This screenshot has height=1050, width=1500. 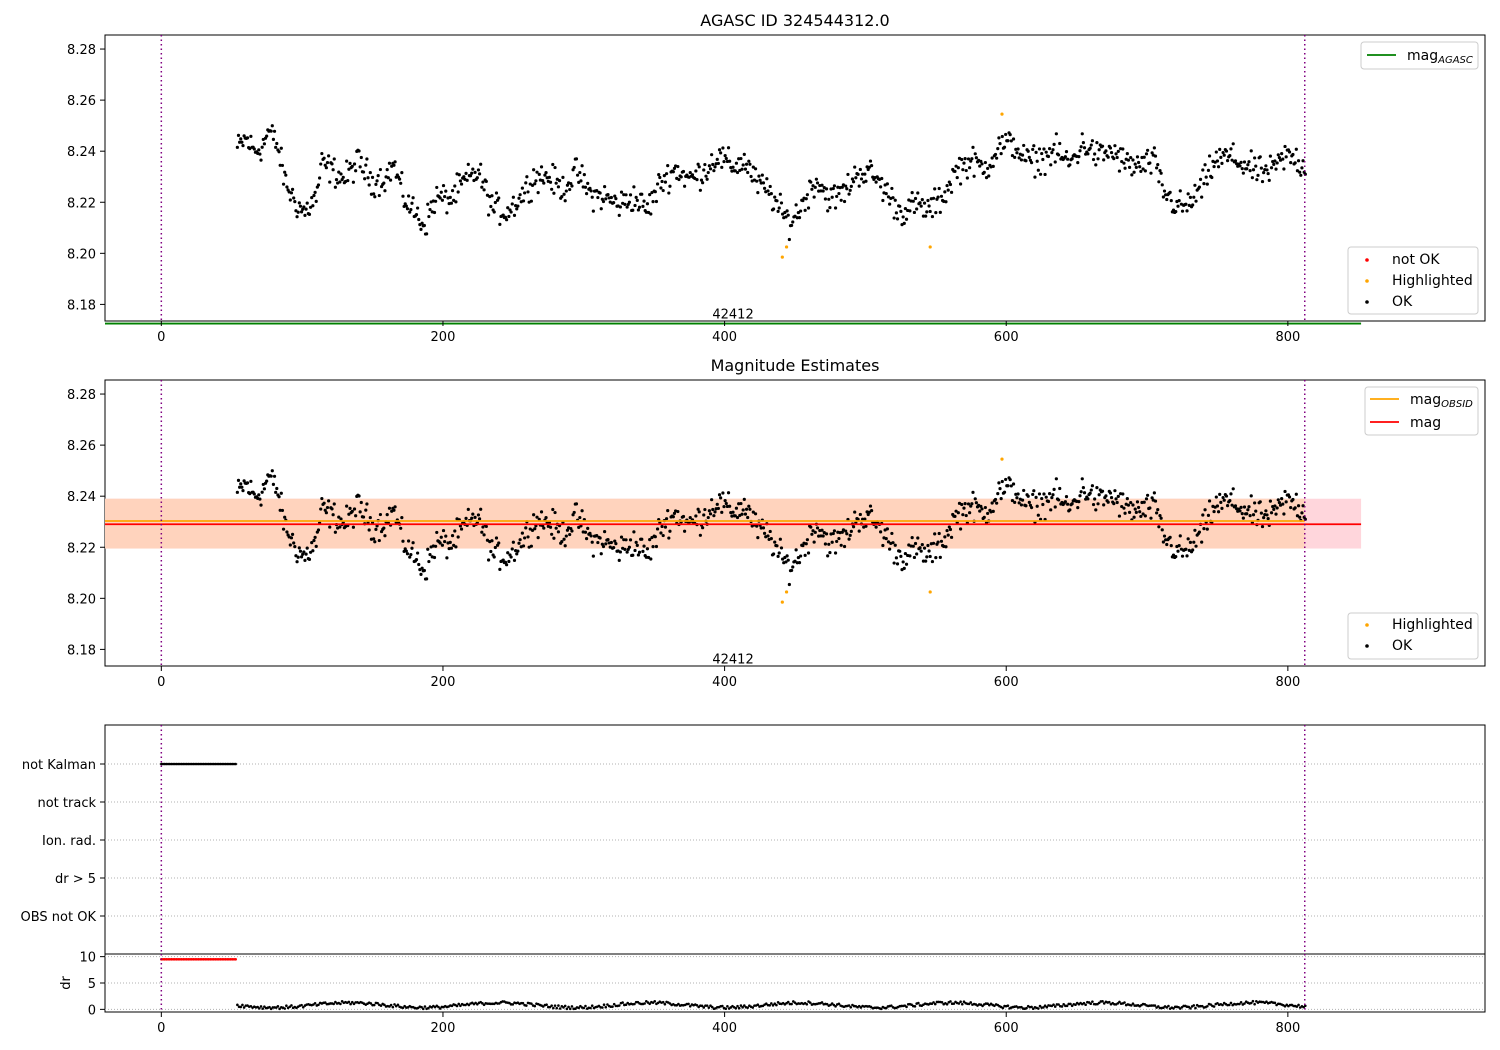 What do you see at coordinates (443, 1028) in the screenshot?
I see `x-tick-label: 200` at bounding box center [443, 1028].